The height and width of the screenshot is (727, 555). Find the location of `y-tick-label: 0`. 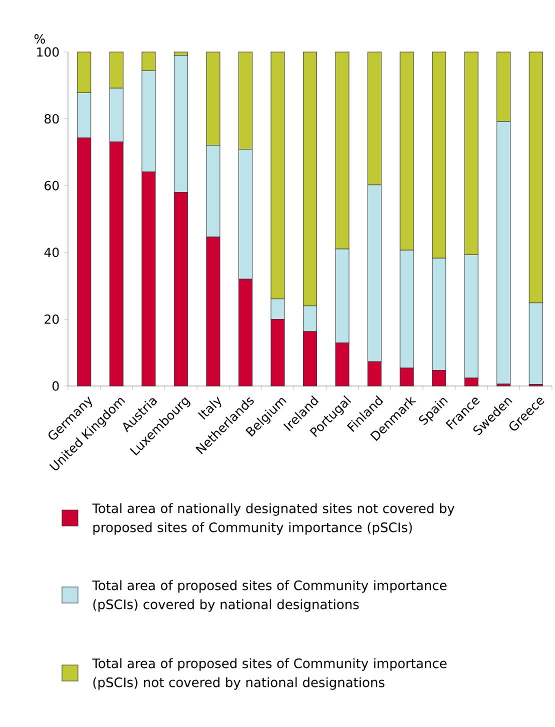

y-tick-label: 0 is located at coordinates (55, 386).